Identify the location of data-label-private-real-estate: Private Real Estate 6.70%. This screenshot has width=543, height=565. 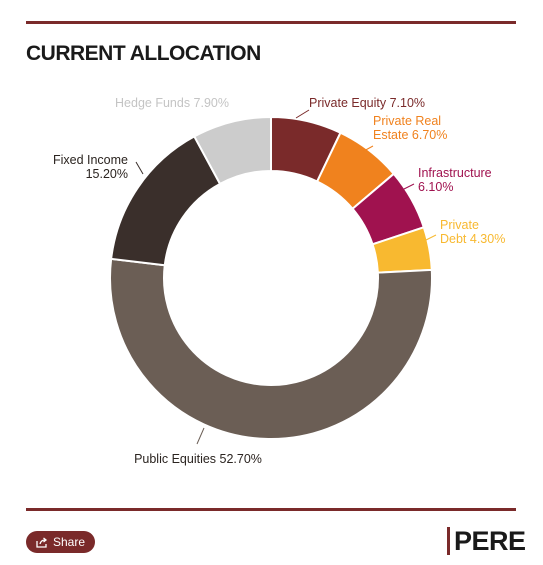
(410, 128).